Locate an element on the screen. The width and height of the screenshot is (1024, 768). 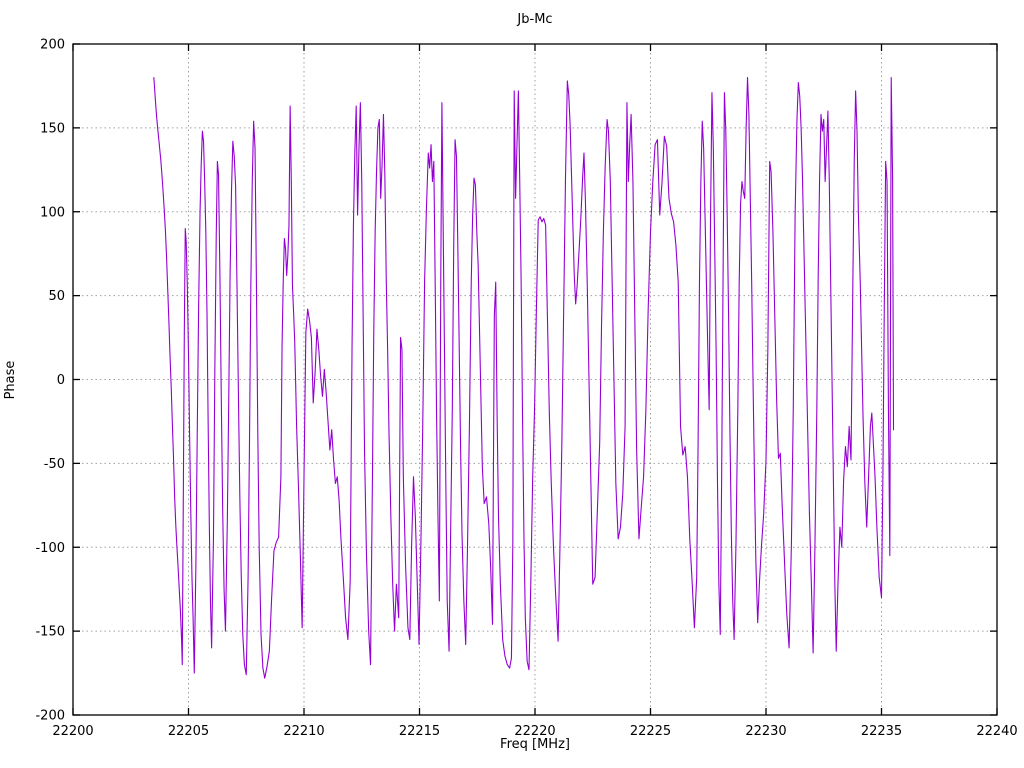
y-tick-label: 200 is located at coordinates (52, 45).